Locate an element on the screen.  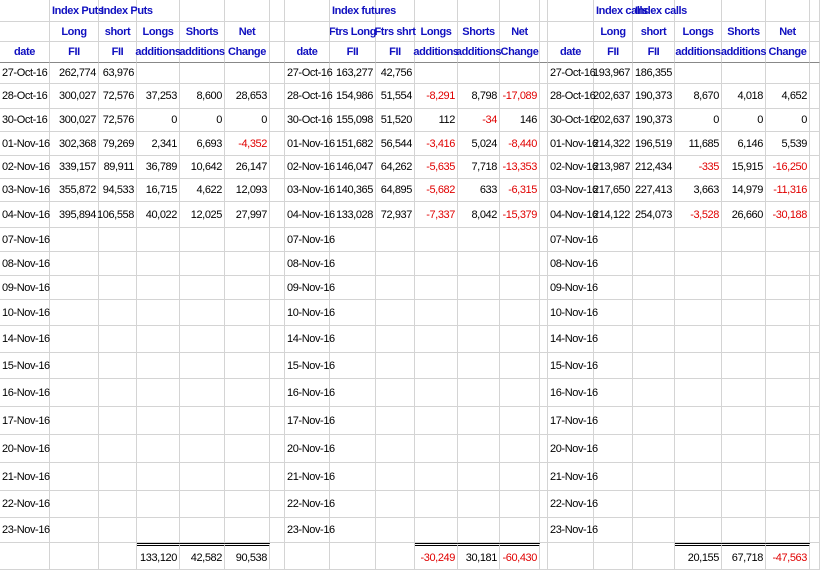
total-cell: 42,582 is located at coordinates (202, 556).